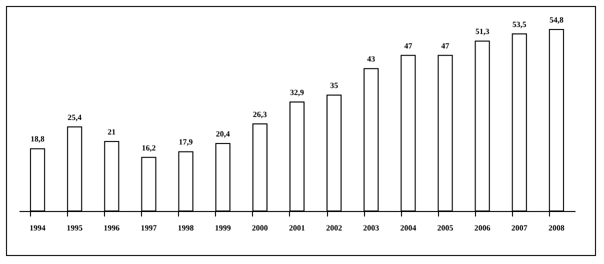  Describe the element at coordinates (482, 31) in the screenshot. I see `data-label: 51,3` at that location.